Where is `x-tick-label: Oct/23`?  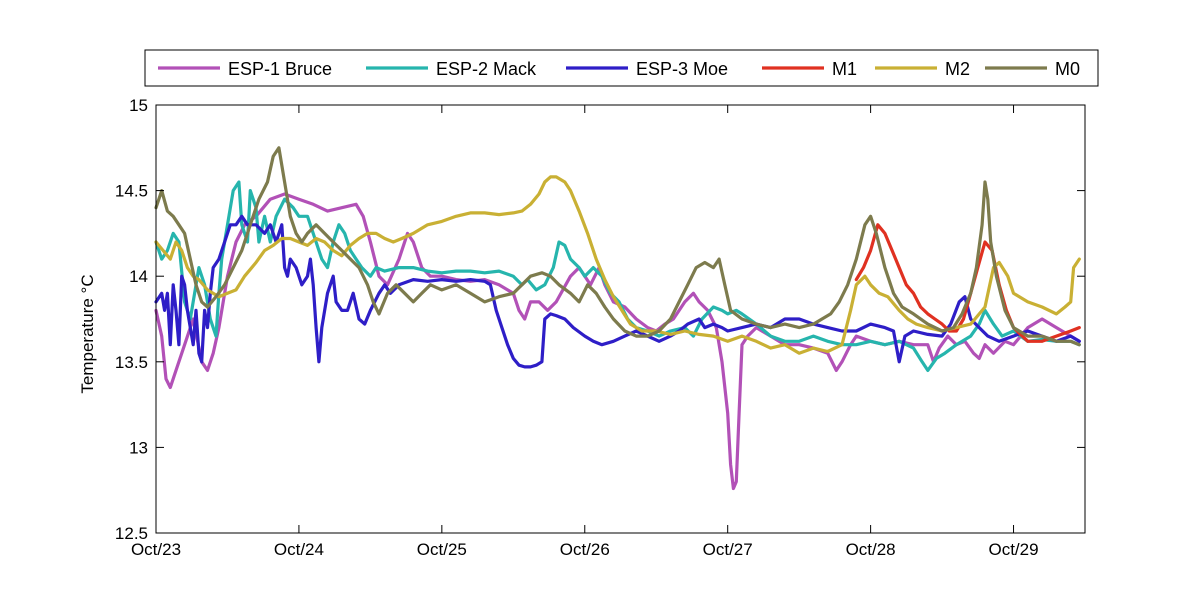 x-tick-label: Oct/23 is located at coordinates (156, 549).